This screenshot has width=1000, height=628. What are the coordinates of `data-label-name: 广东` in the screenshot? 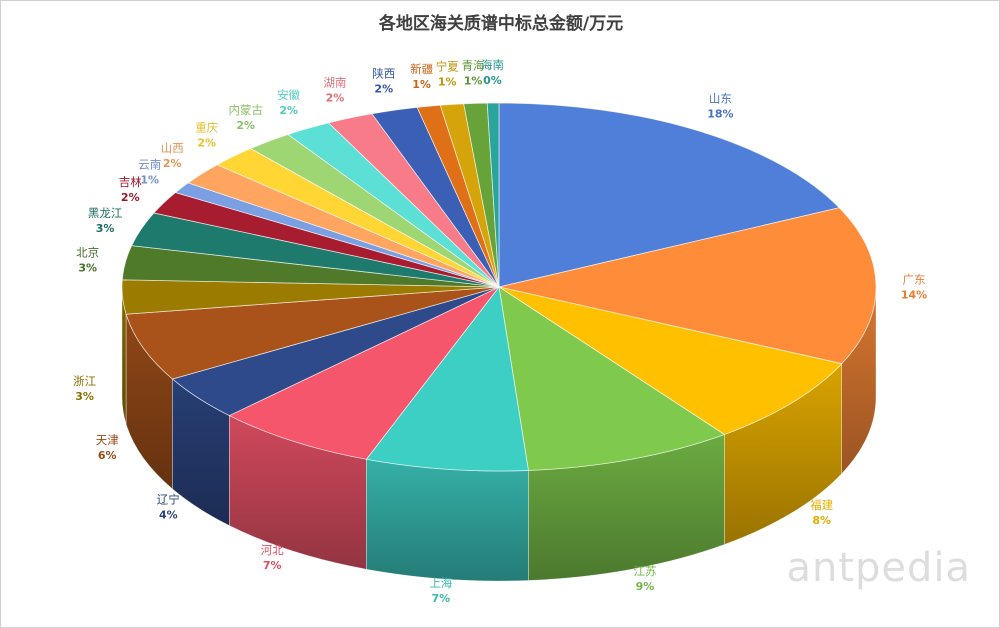 It's located at (913, 279).